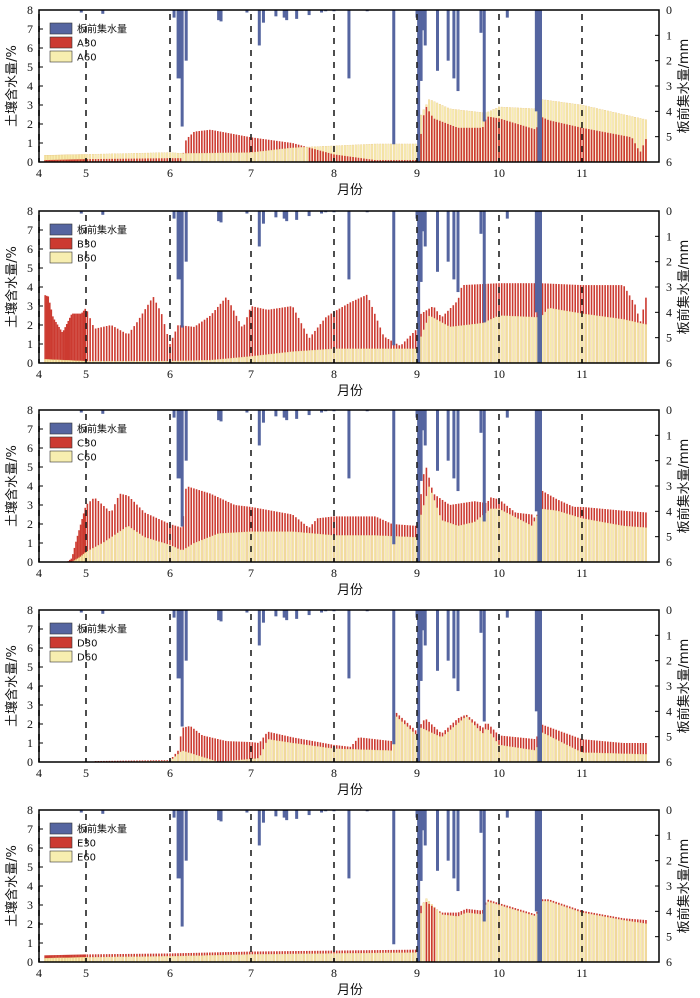 The image size is (700, 998). Describe the element at coordinates (86, 844) in the screenshot. I see `legend-label: E30` at that location.